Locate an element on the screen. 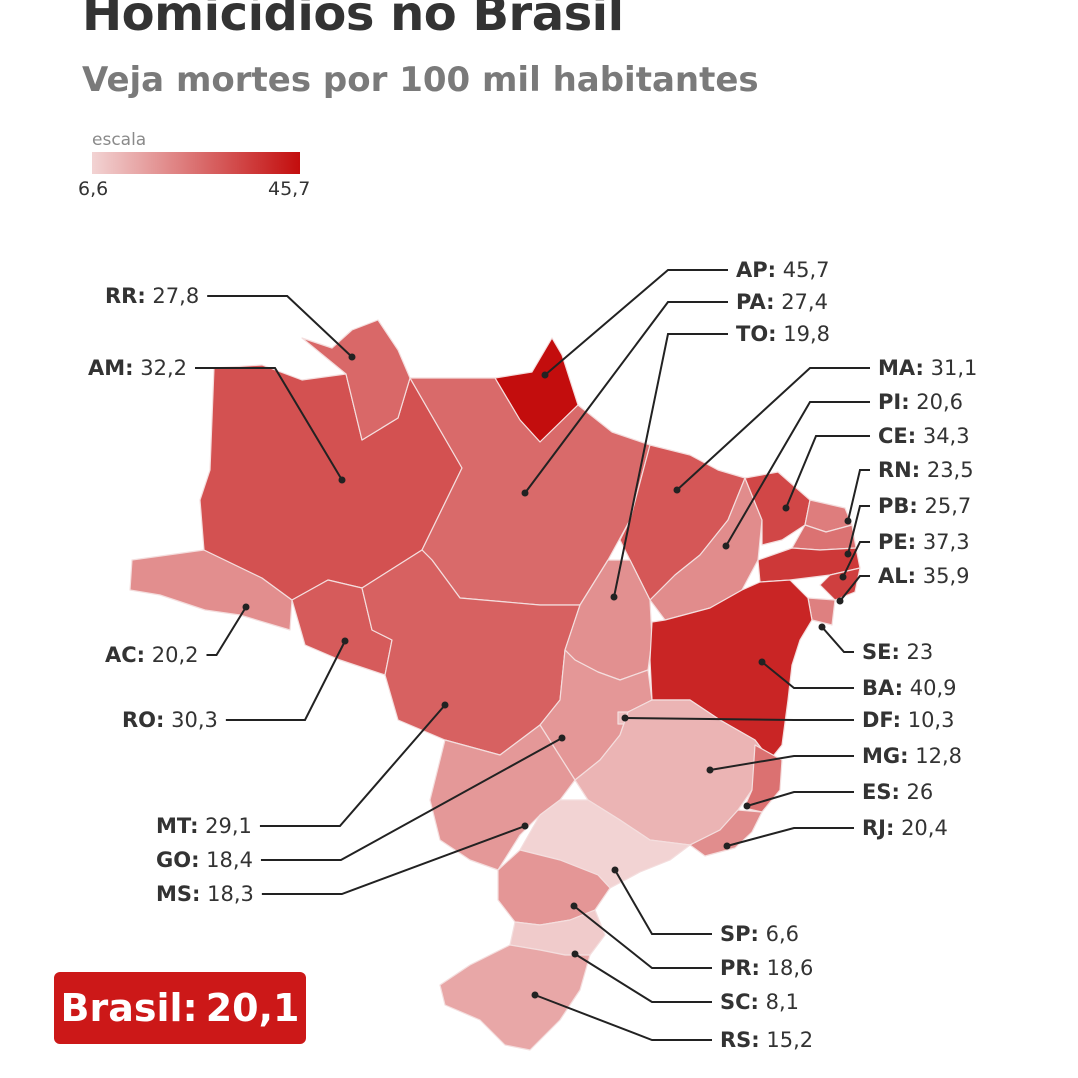 Image resolution: width=1078 pixels, height=1078 pixels. state-code-ro: RO: is located at coordinates (143, 720).